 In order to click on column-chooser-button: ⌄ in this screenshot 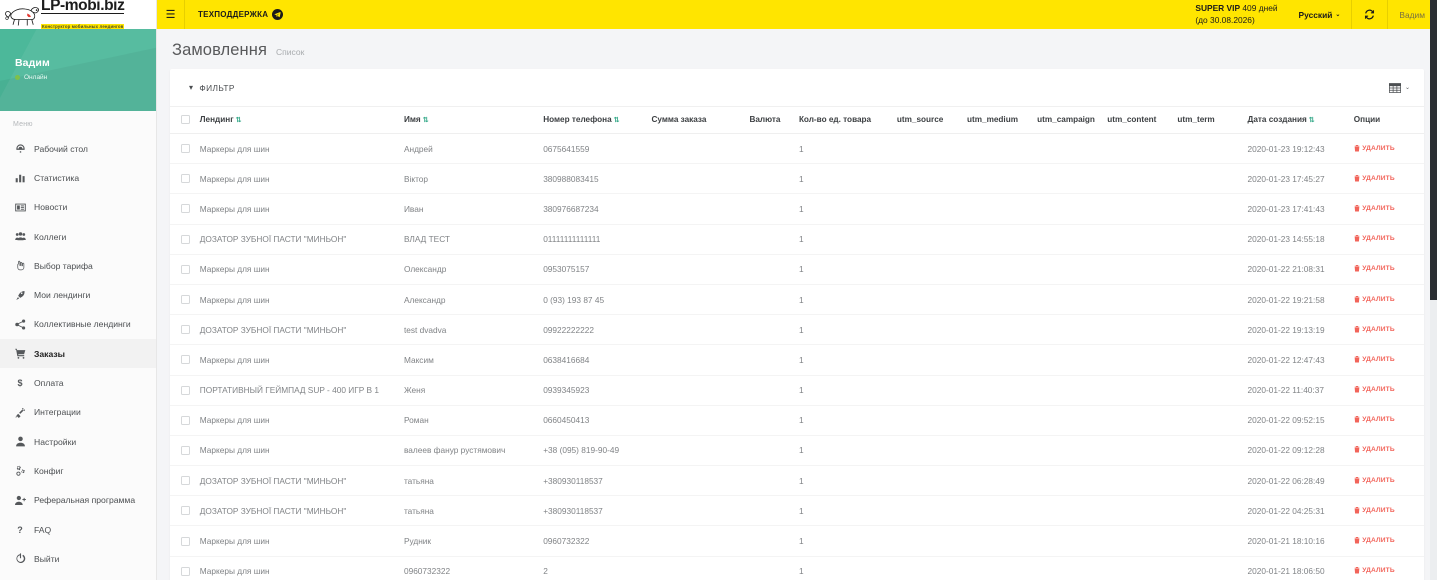, I will do `click(1399, 87)`.